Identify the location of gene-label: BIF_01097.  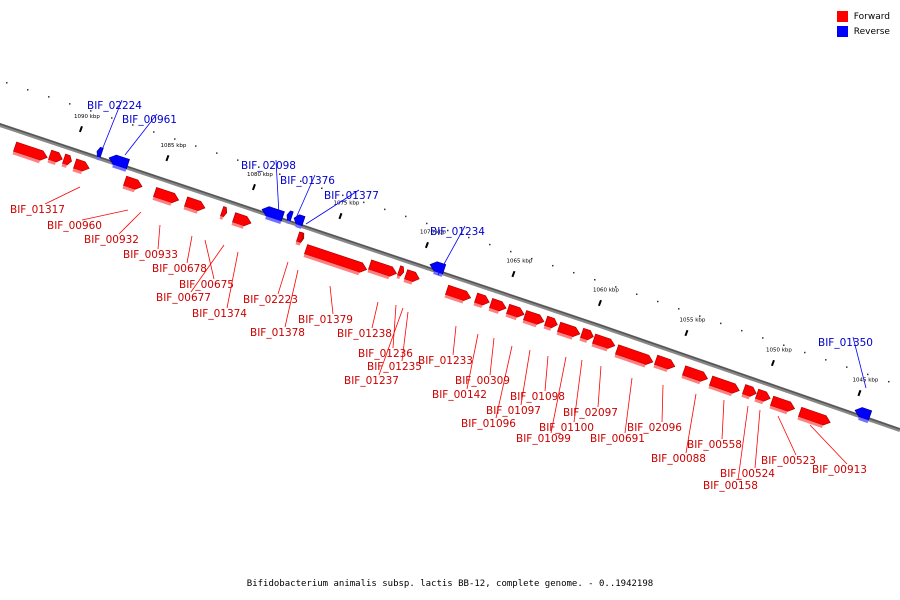
(513, 411).